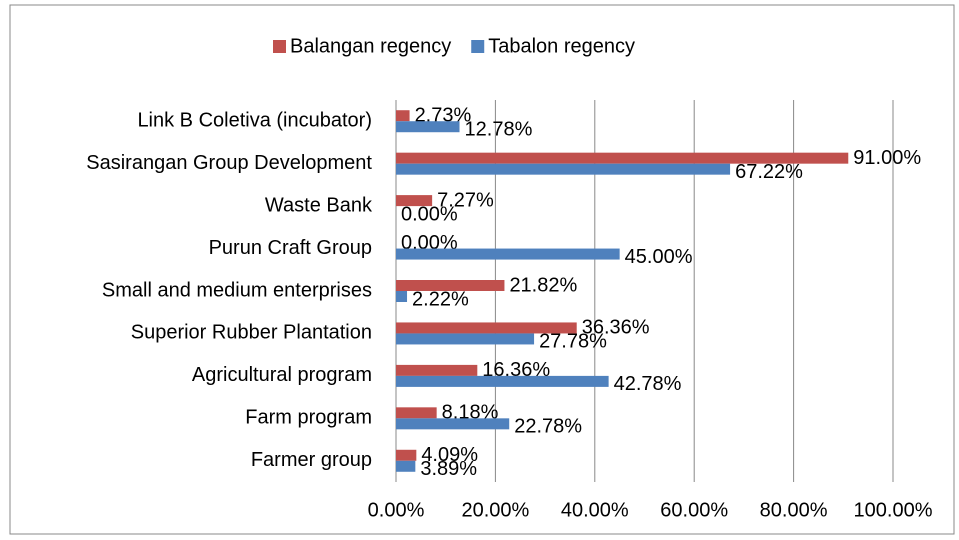 The width and height of the screenshot is (959, 540). I want to click on data-label: 12.78%, so click(499, 130).